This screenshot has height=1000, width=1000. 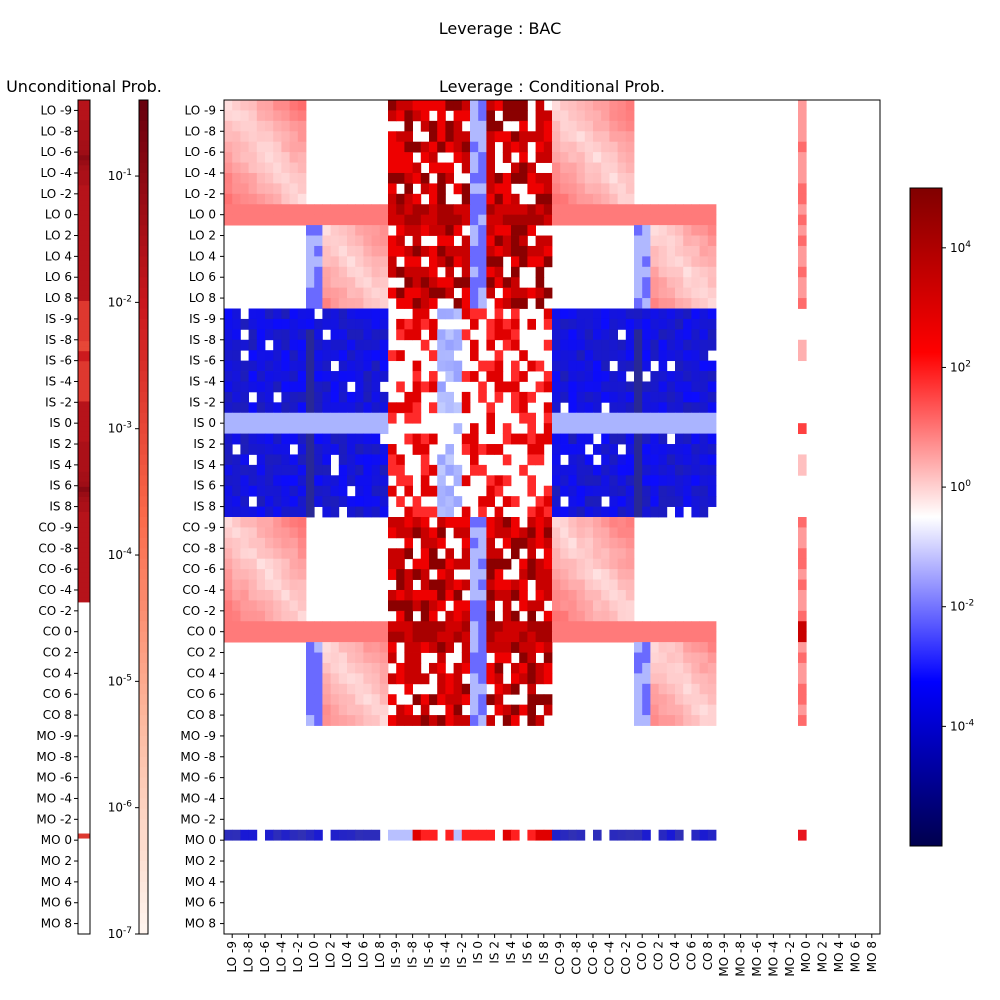 I want to click on unconditional-row-label: MO -8, so click(x=54, y=757).